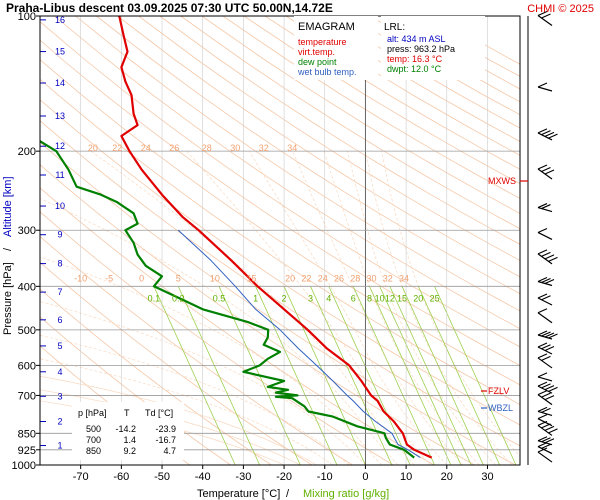 Image resolution: width=600 pixels, height=500 pixels. What do you see at coordinates (27, 287) in the screenshot?
I see `y-tick-label: 400` at bounding box center [27, 287].